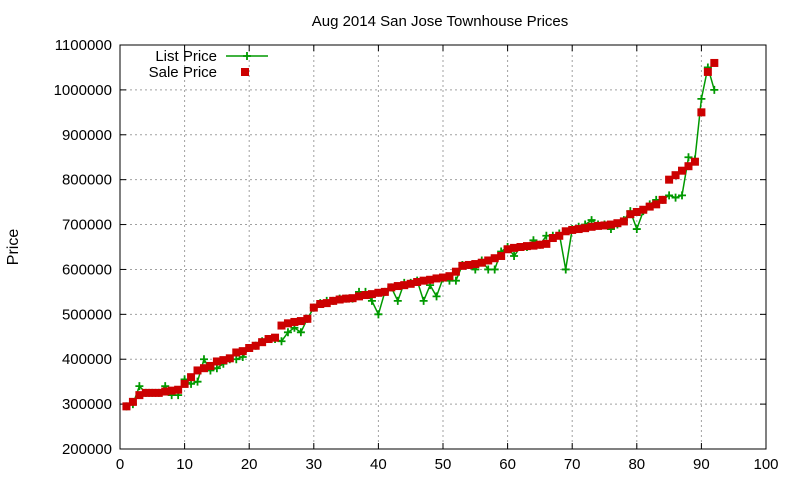 This screenshot has height=480, width=800. What do you see at coordinates (443, 464) in the screenshot?
I see `x-tick-label: 50` at bounding box center [443, 464].